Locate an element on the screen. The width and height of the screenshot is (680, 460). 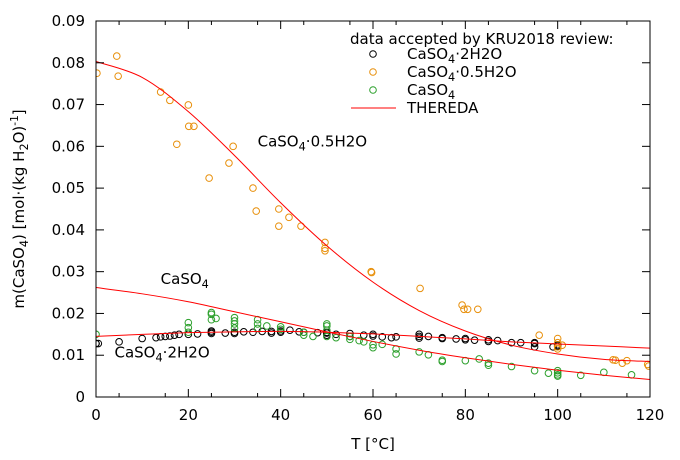
y-tick-label: 0.04 is located at coordinates (68, 230).